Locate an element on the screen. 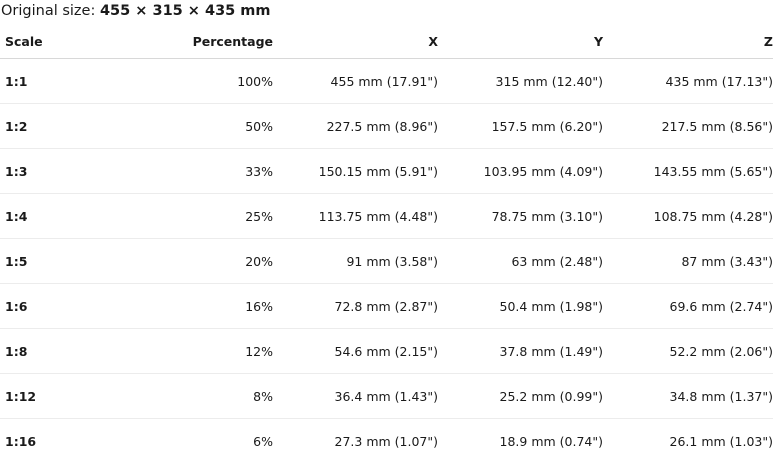 The height and width of the screenshot is (468, 784). table-cell: 150.15 mm (5.91") is located at coordinates (355, 171).